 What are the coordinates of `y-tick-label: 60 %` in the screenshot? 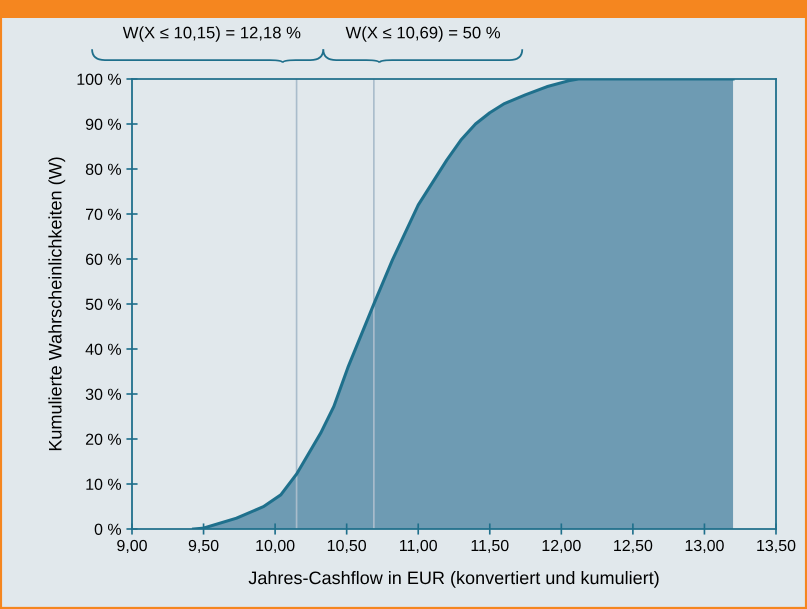 It's located at (104, 259).